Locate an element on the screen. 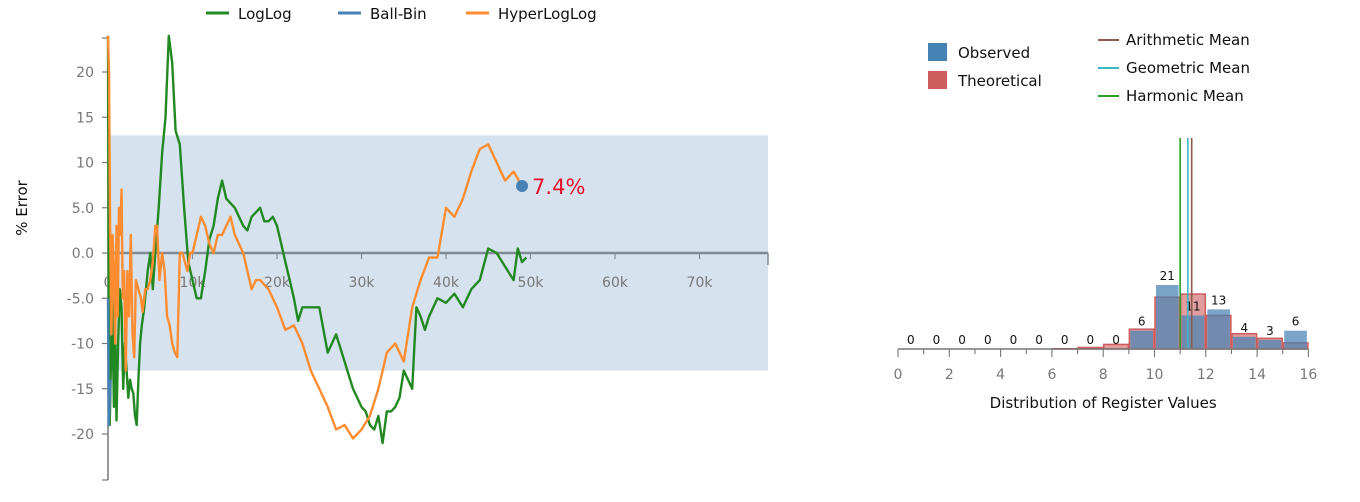  x-tick-label: 50k is located at coordinates (531, 283).